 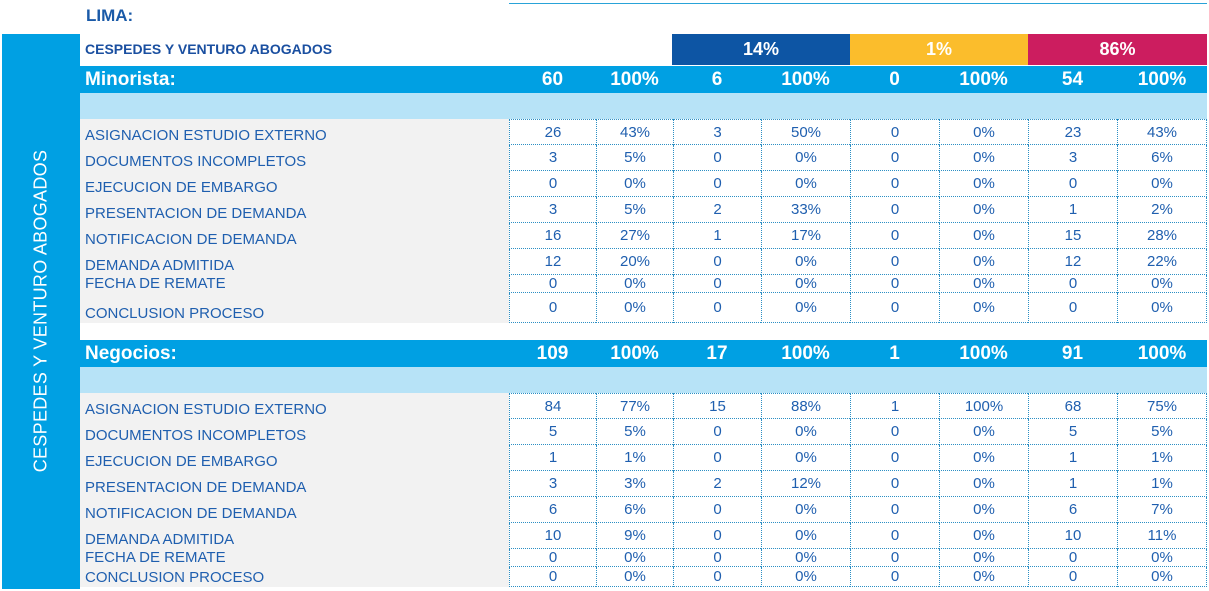 What do you see at coordinates (295, 210) in the screenshot?
I see `row-label-cell: PRESENTACION DE DEMANDA` at bounding box center [295, 210].